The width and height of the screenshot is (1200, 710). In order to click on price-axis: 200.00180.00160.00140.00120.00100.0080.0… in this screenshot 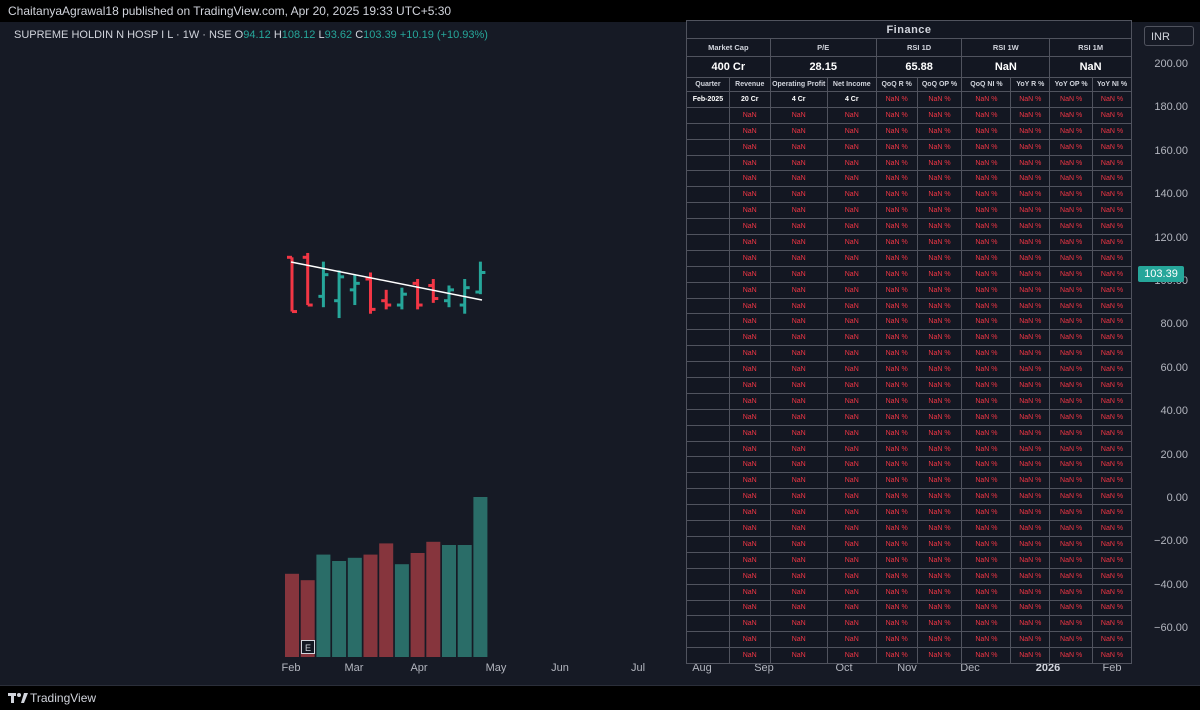, I will do `click(1169, 354)`.